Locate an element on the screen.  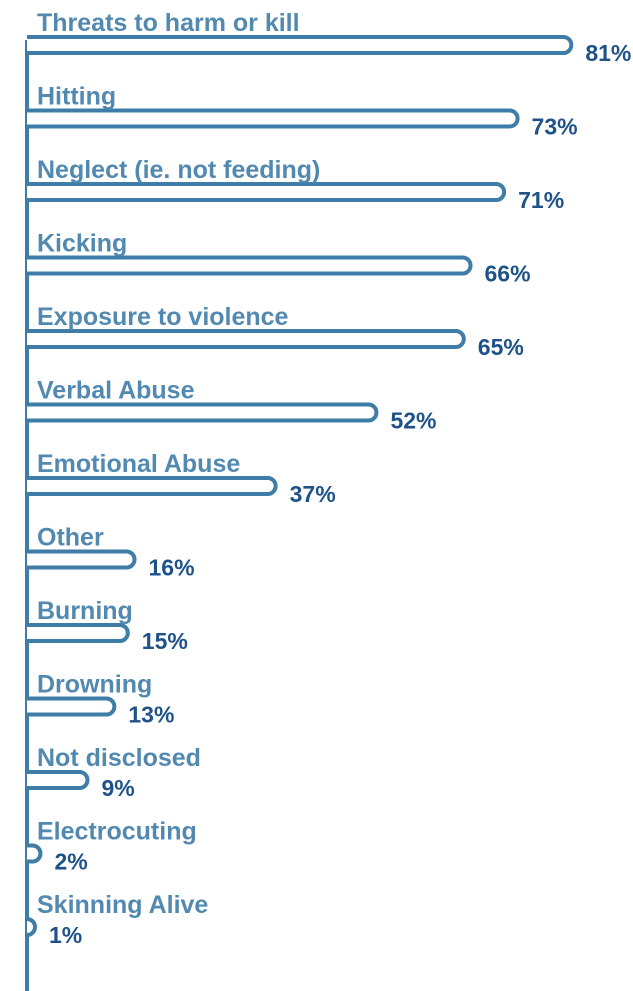
category-label: Drowning is located at coordinates (94, 685).